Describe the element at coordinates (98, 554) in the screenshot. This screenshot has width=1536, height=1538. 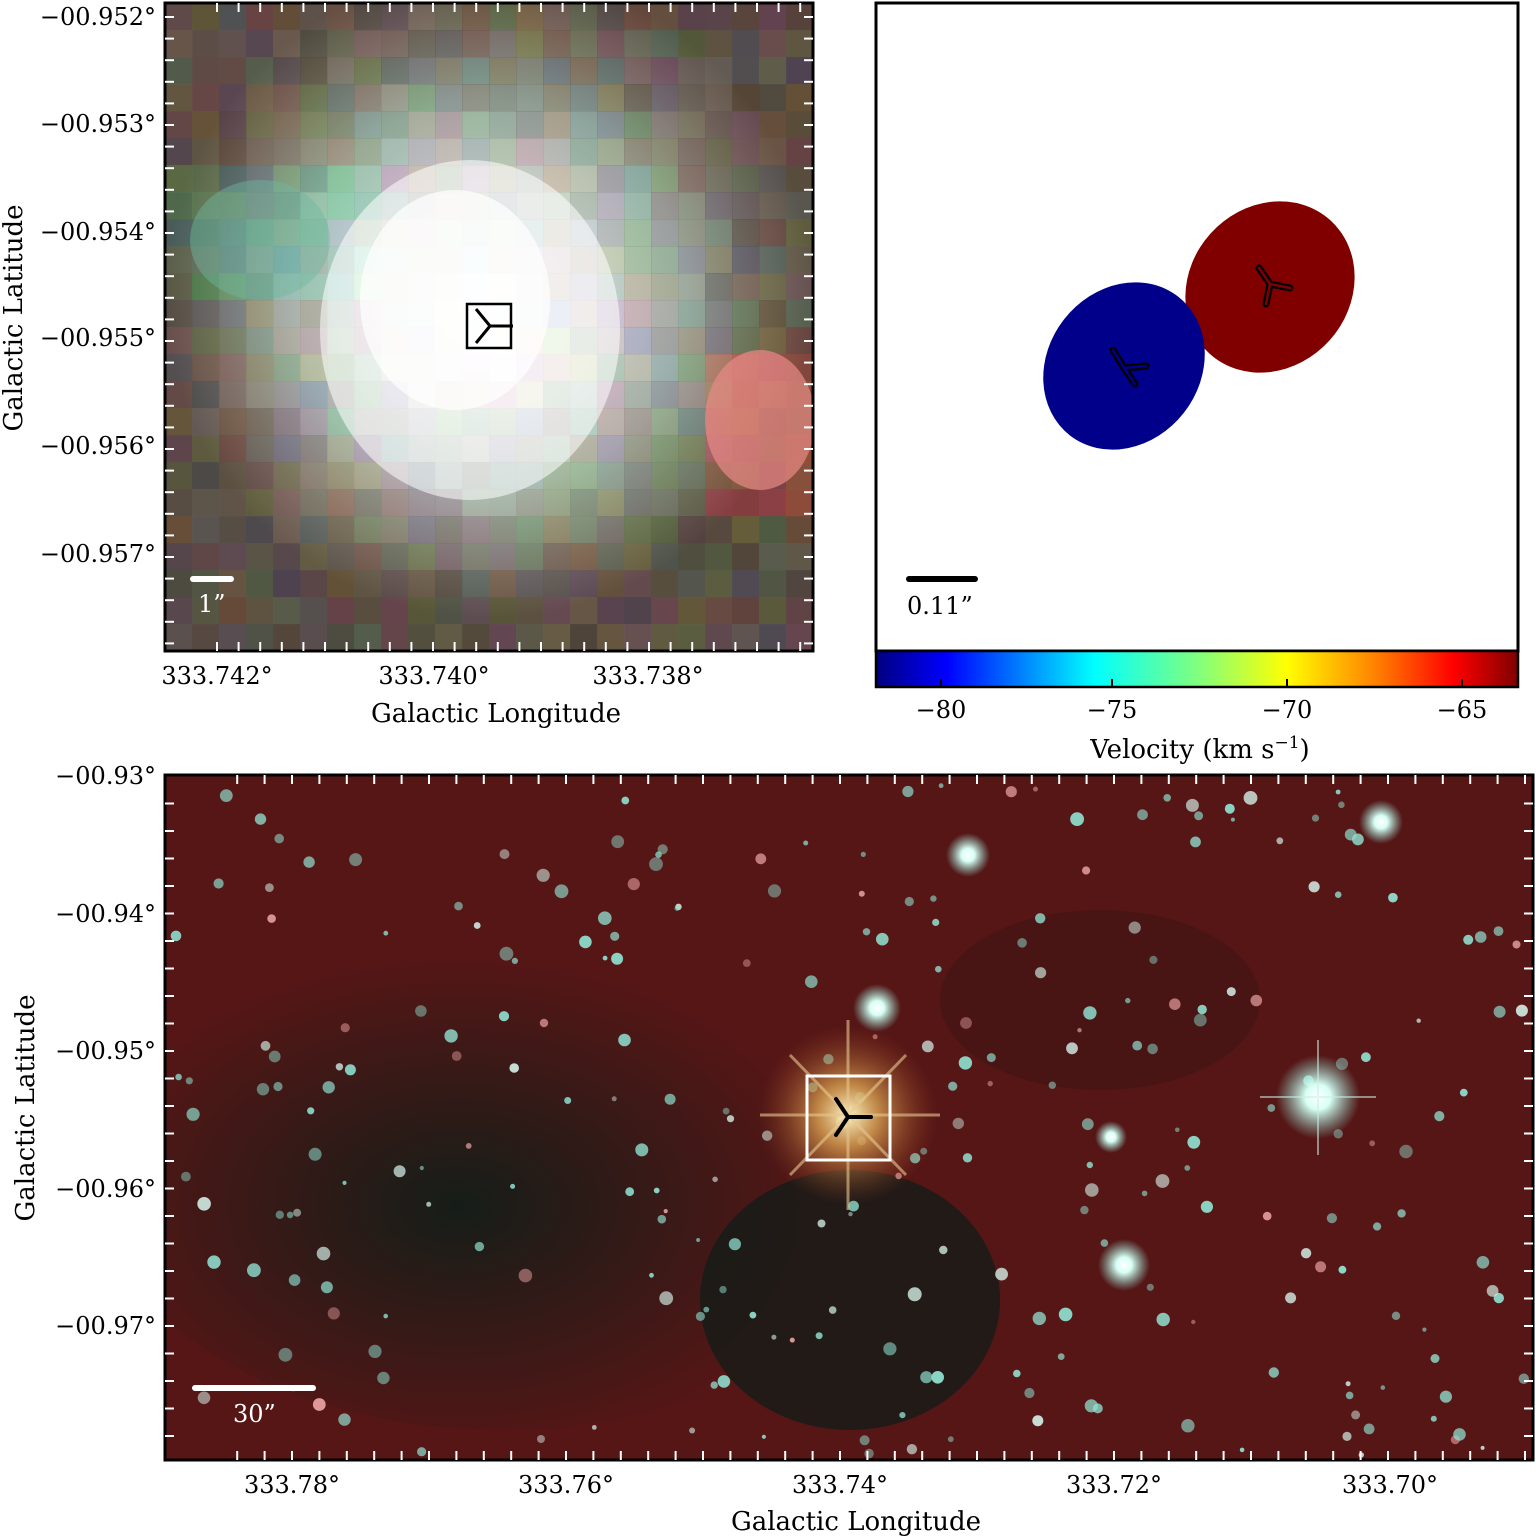
I see `top-left-ytick-6: −00.957°` at that location.